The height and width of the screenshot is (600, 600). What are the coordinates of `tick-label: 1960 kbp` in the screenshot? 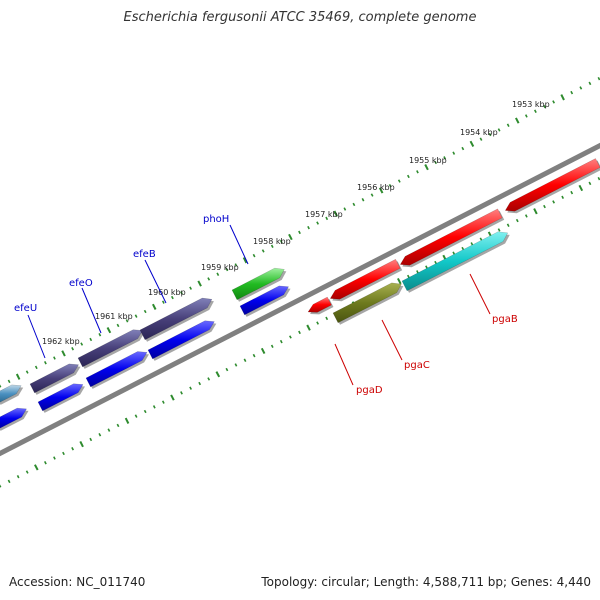 It's located at (167, 292).